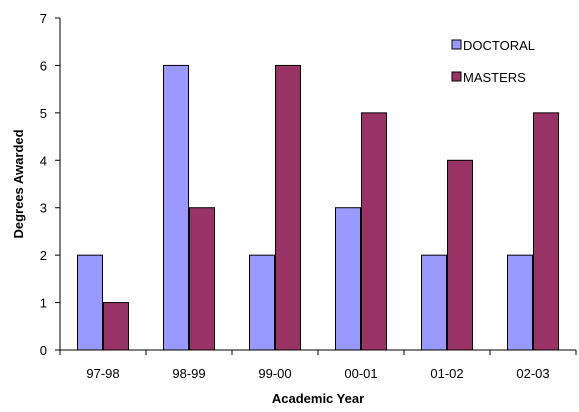 The image size is (579, 412). I want to click on x-axis-ticks: 97-98 98-99 99-00 00-01 01-02 02-03, so click(318, 365).